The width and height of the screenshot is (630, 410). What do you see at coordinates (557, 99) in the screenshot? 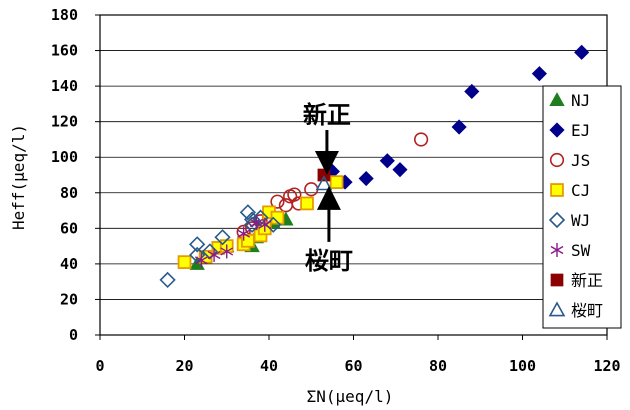
I see `legend-marker-nj` at bounding box center [557, 99].